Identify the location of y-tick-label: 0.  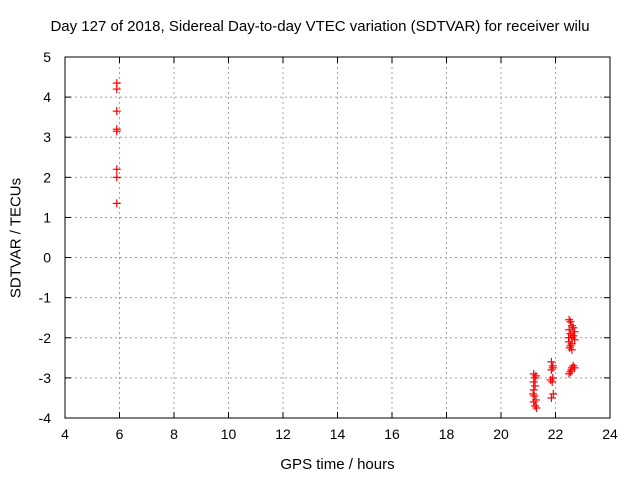
(47, 258).